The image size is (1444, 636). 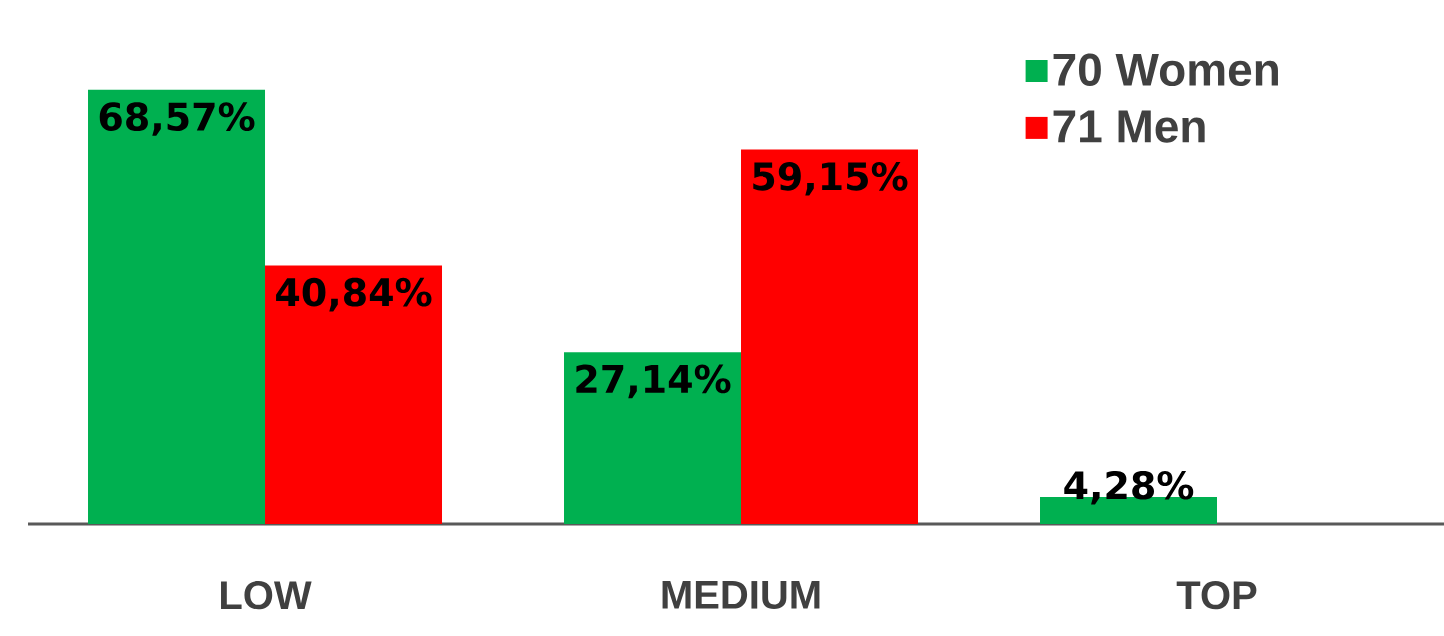 What do you see at coordinates (653, 381) in the screenshot?
I see `data-label: 27,14%` at bounding box center [653, 381].